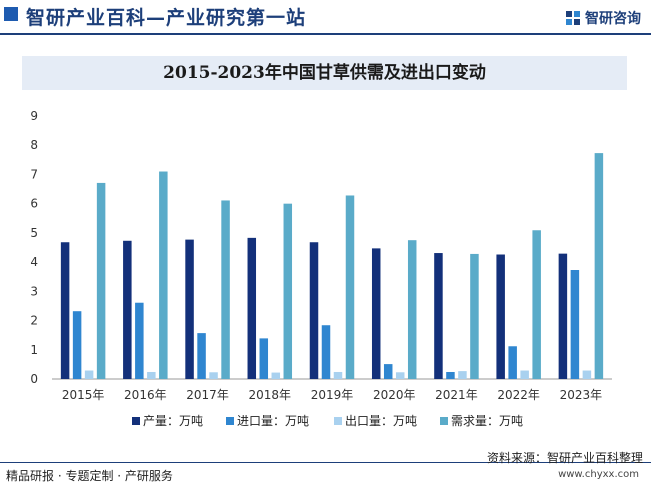 This screenshot has width=651, height=488. Describe the element at coordinates (34, 321) in the screenshot. I see `y-tick-label: 2` at that location.